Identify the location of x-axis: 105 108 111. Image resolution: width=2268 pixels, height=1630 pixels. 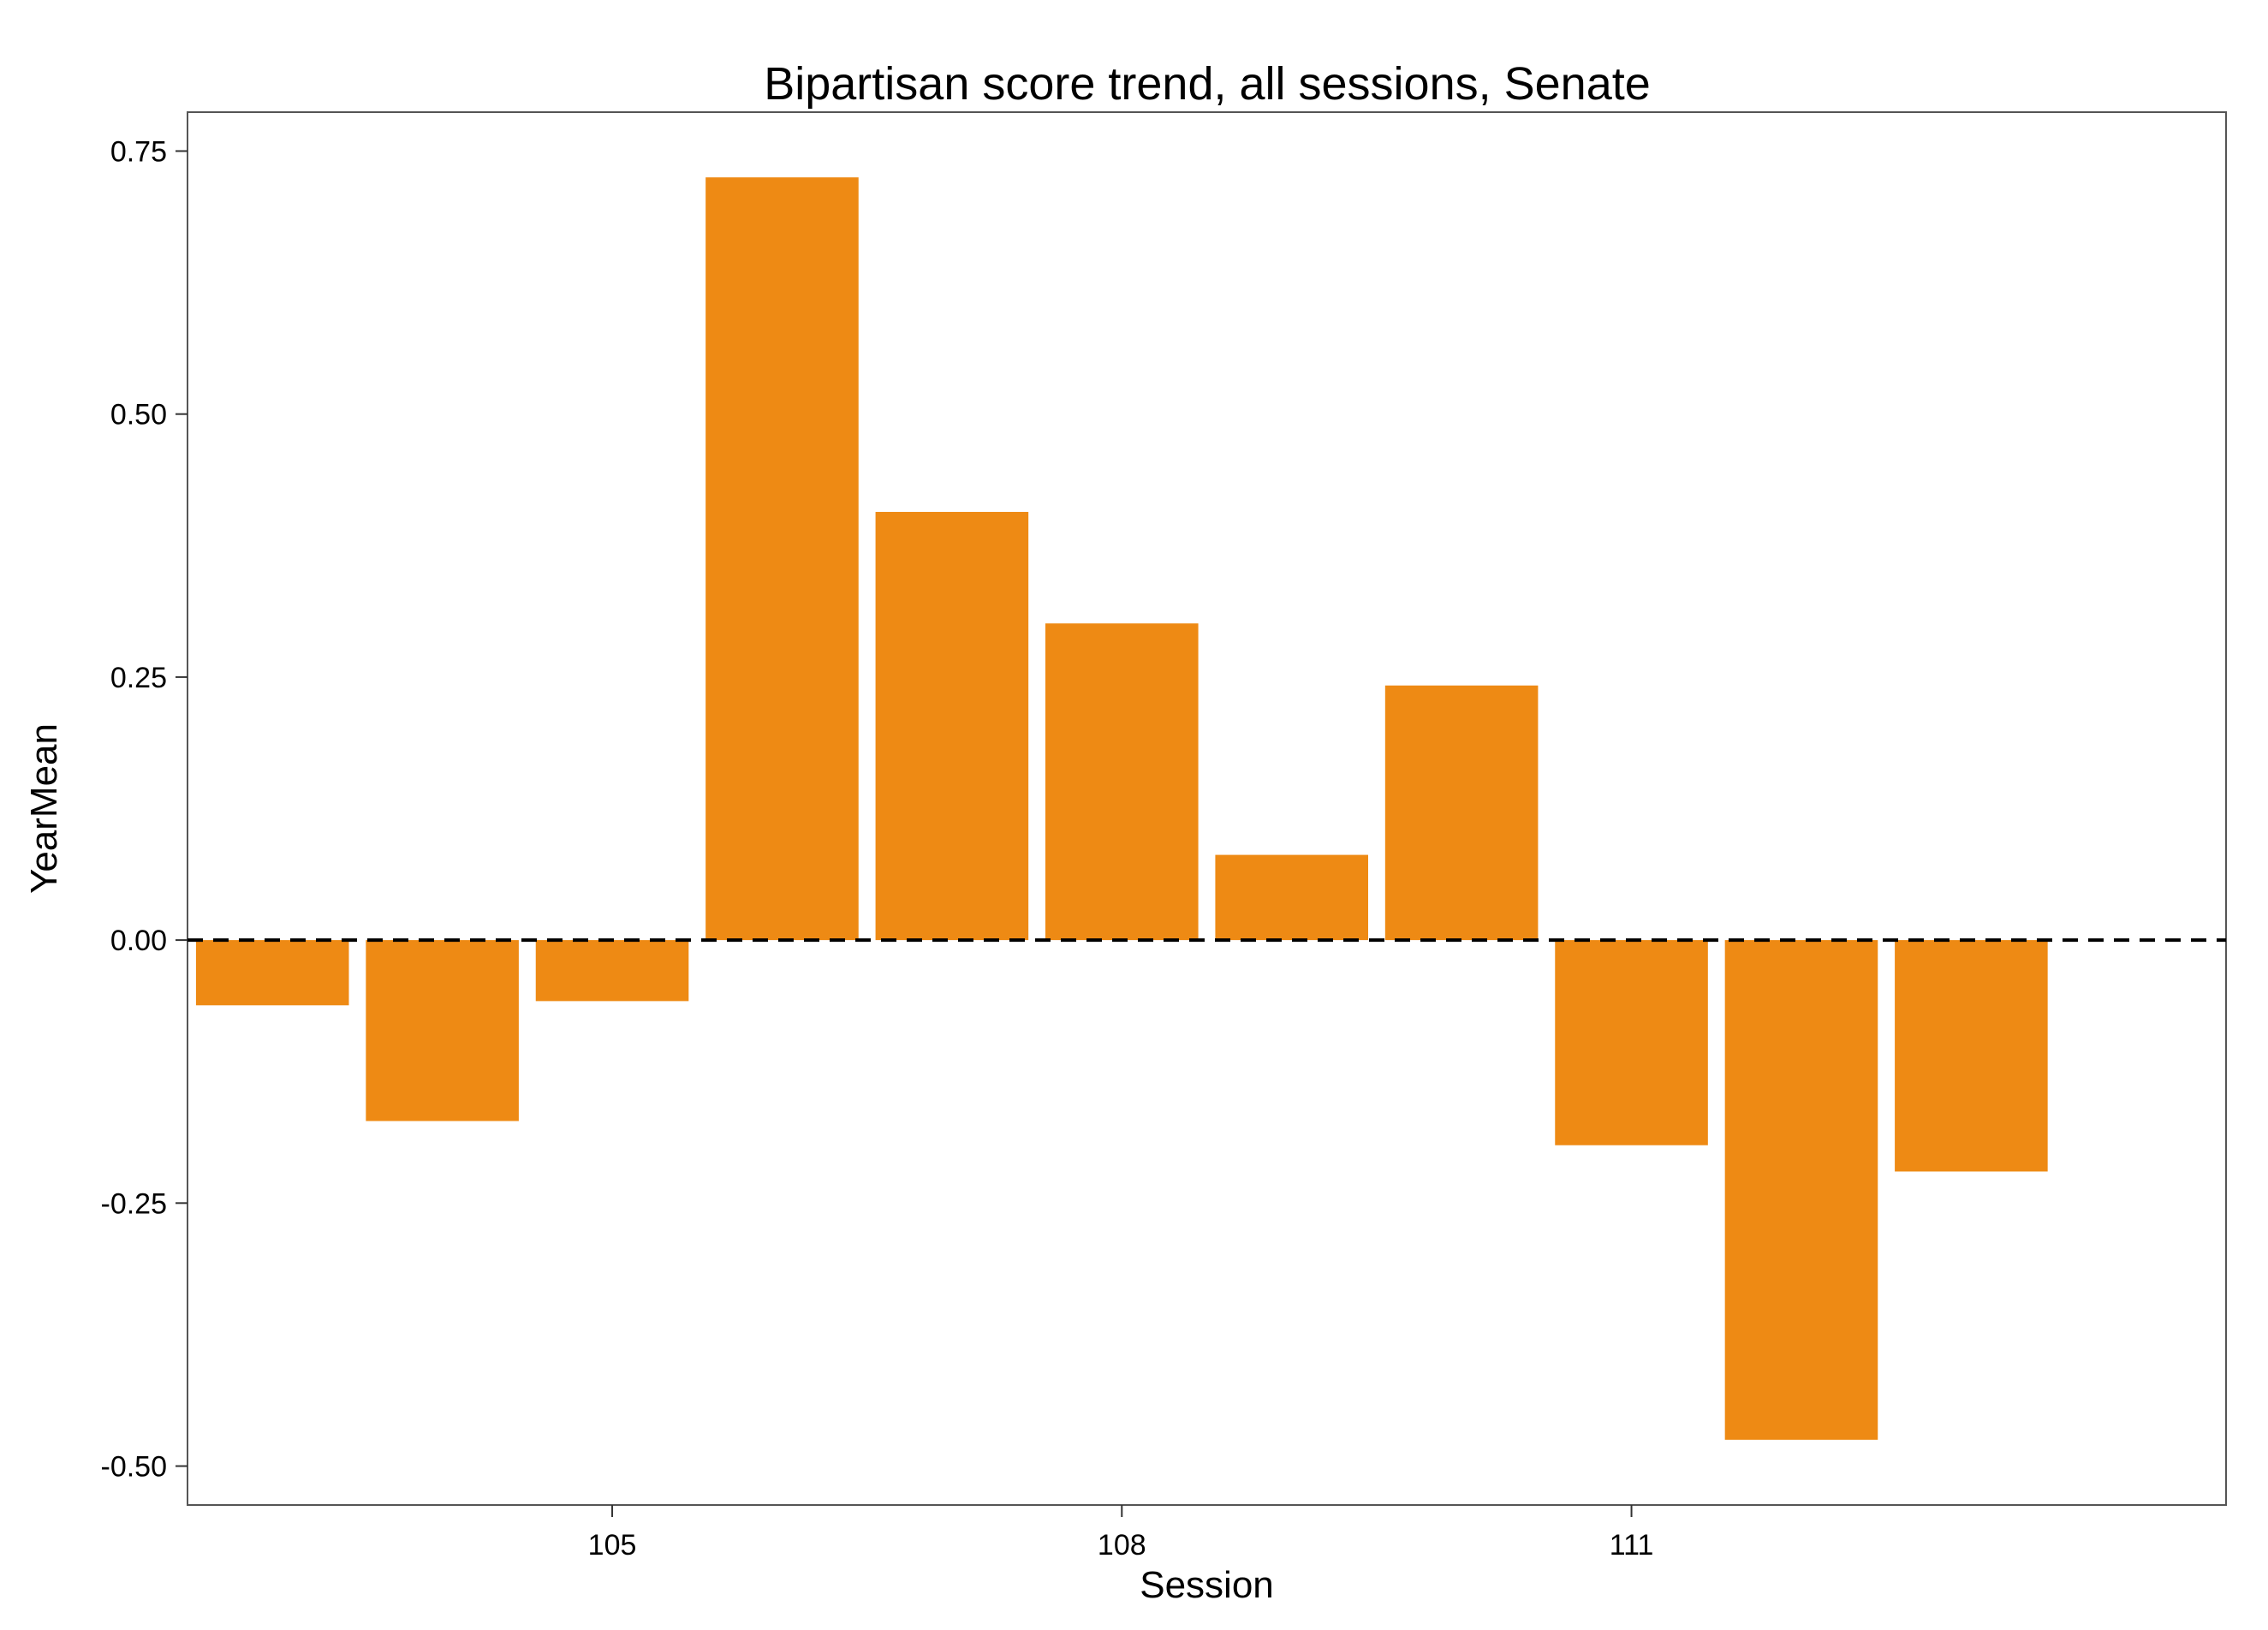
(1121, 1533).